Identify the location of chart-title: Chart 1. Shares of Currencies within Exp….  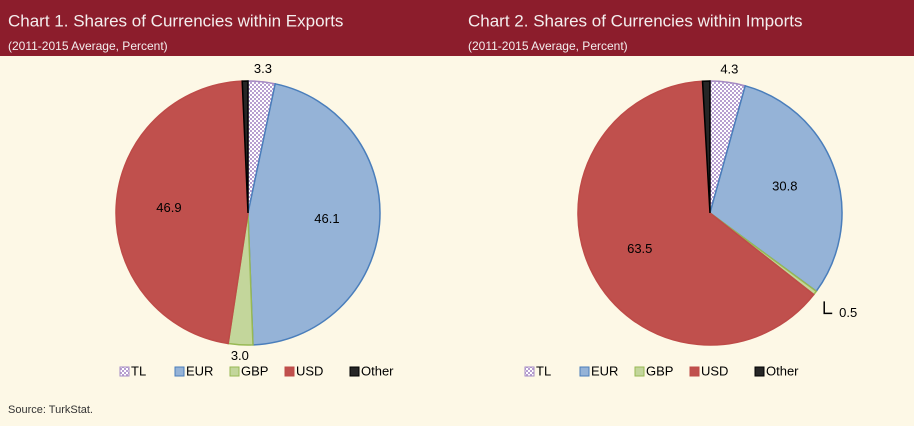
(175, 20).